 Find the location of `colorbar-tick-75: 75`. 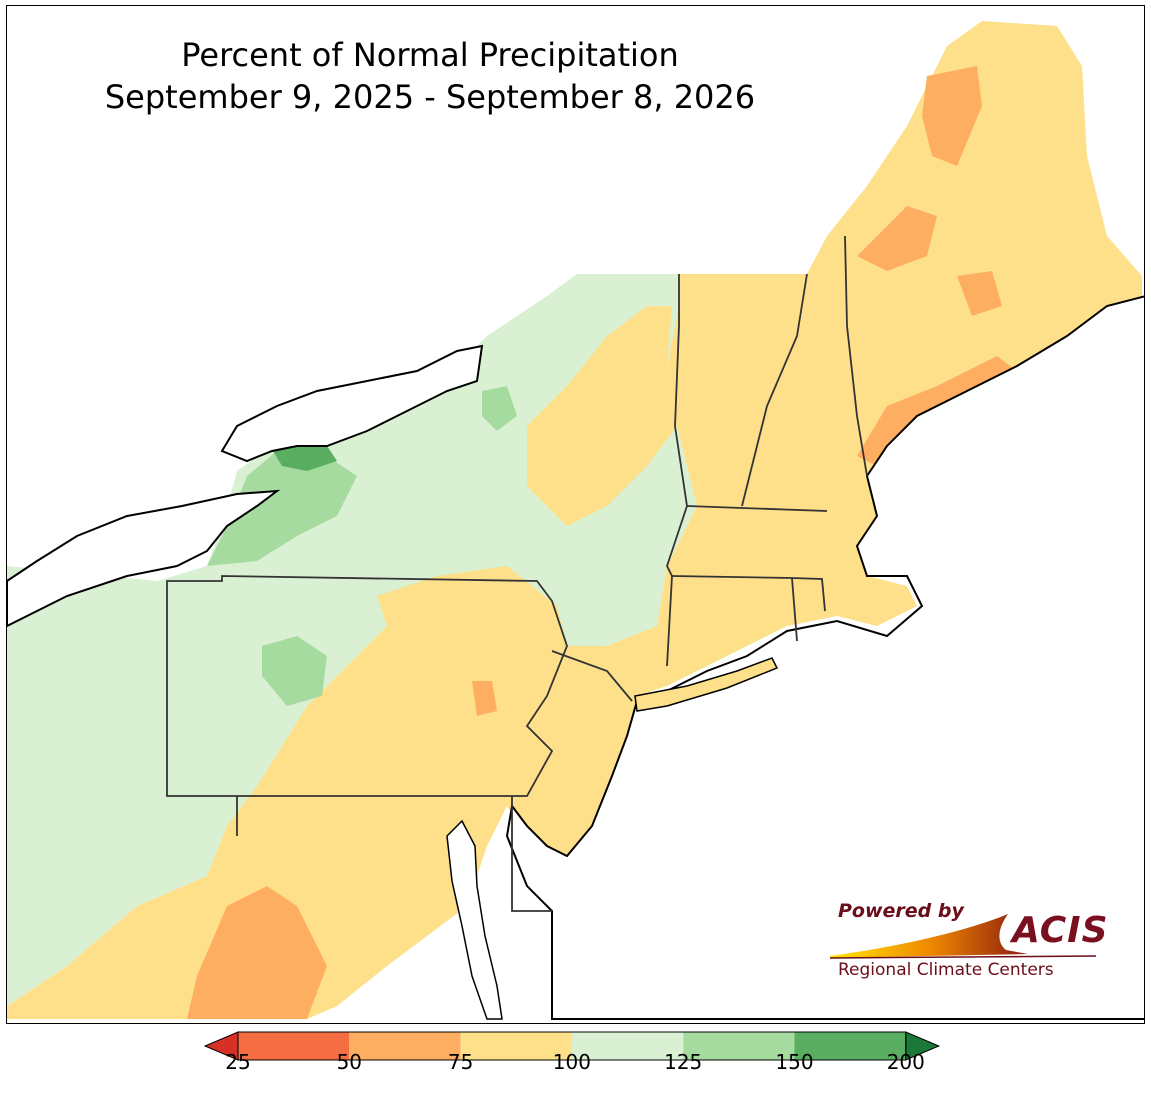

colorbar-tick-75: 75 is located at coordinates (460, 1062).